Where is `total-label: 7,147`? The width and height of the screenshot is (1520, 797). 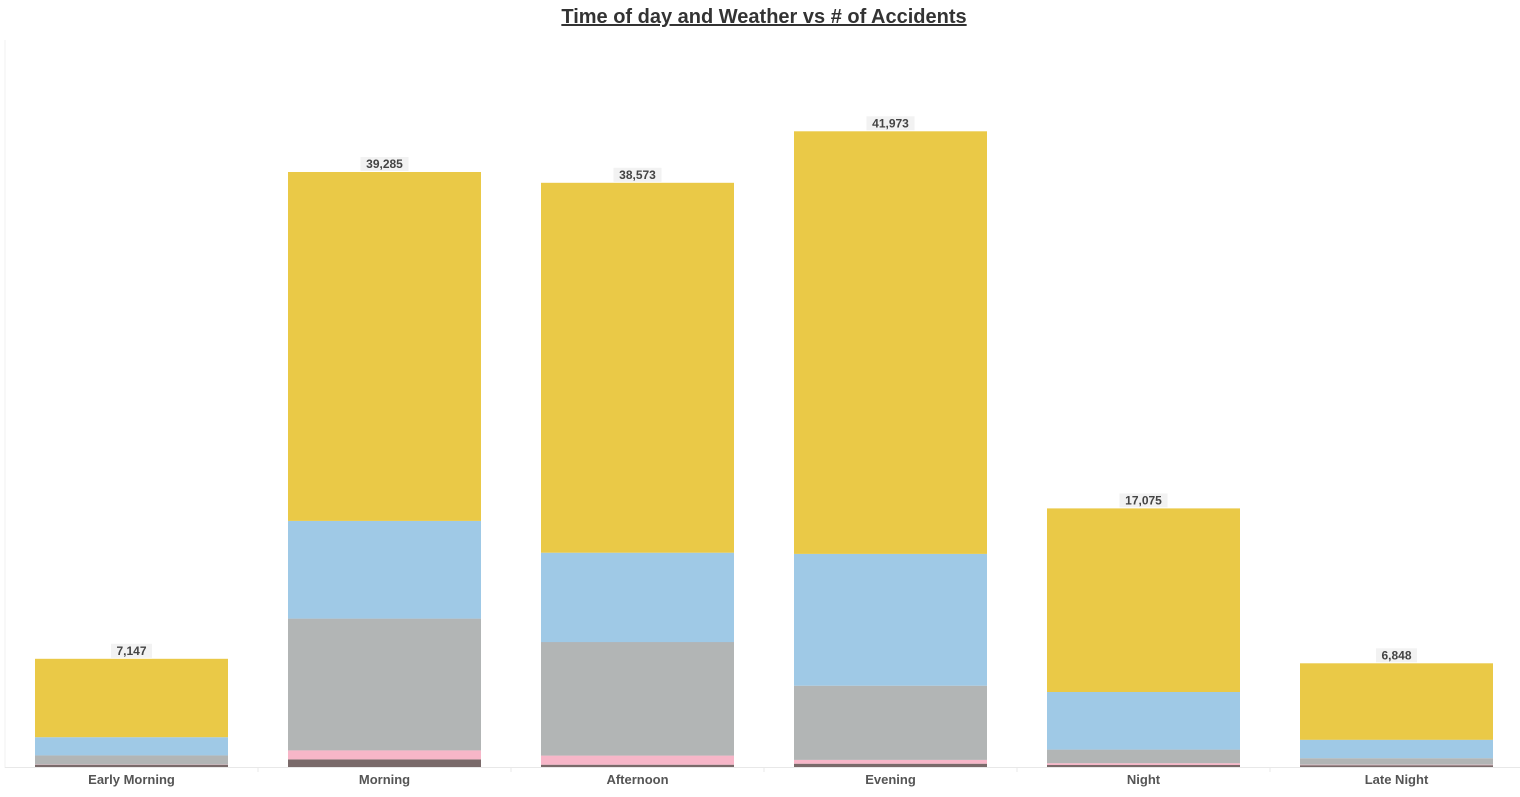
total-label: 7,147 is located at coordinates (131, 651).